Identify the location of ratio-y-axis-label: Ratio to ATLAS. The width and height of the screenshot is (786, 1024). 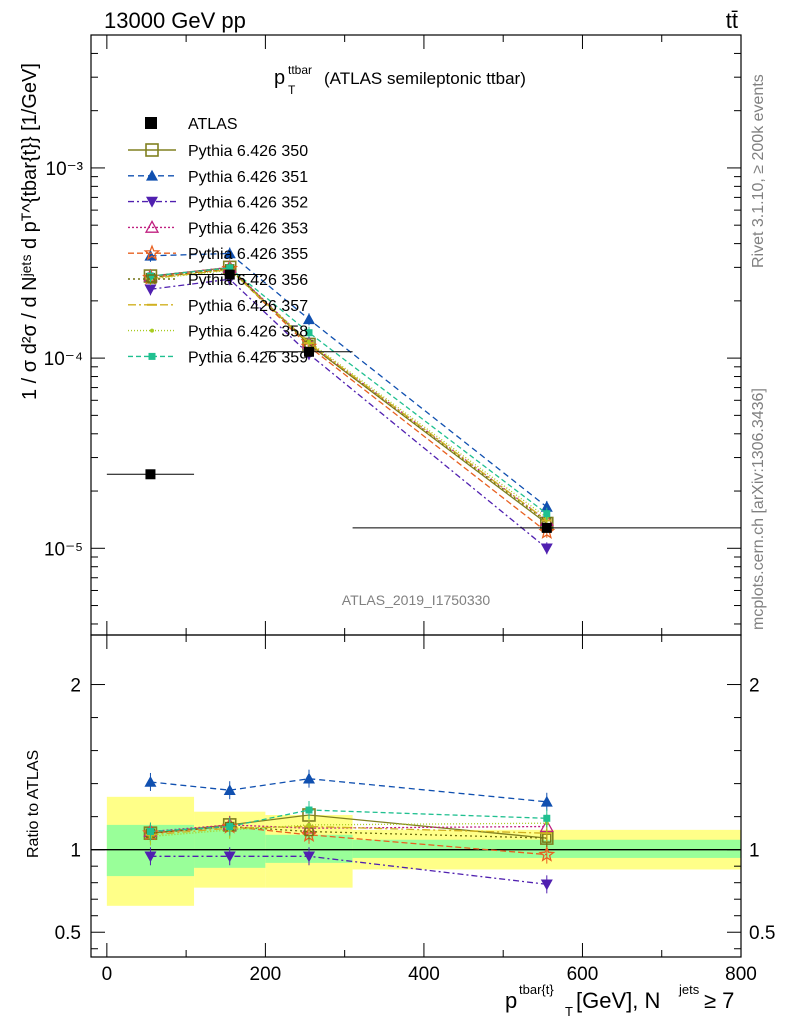
(33, 804).